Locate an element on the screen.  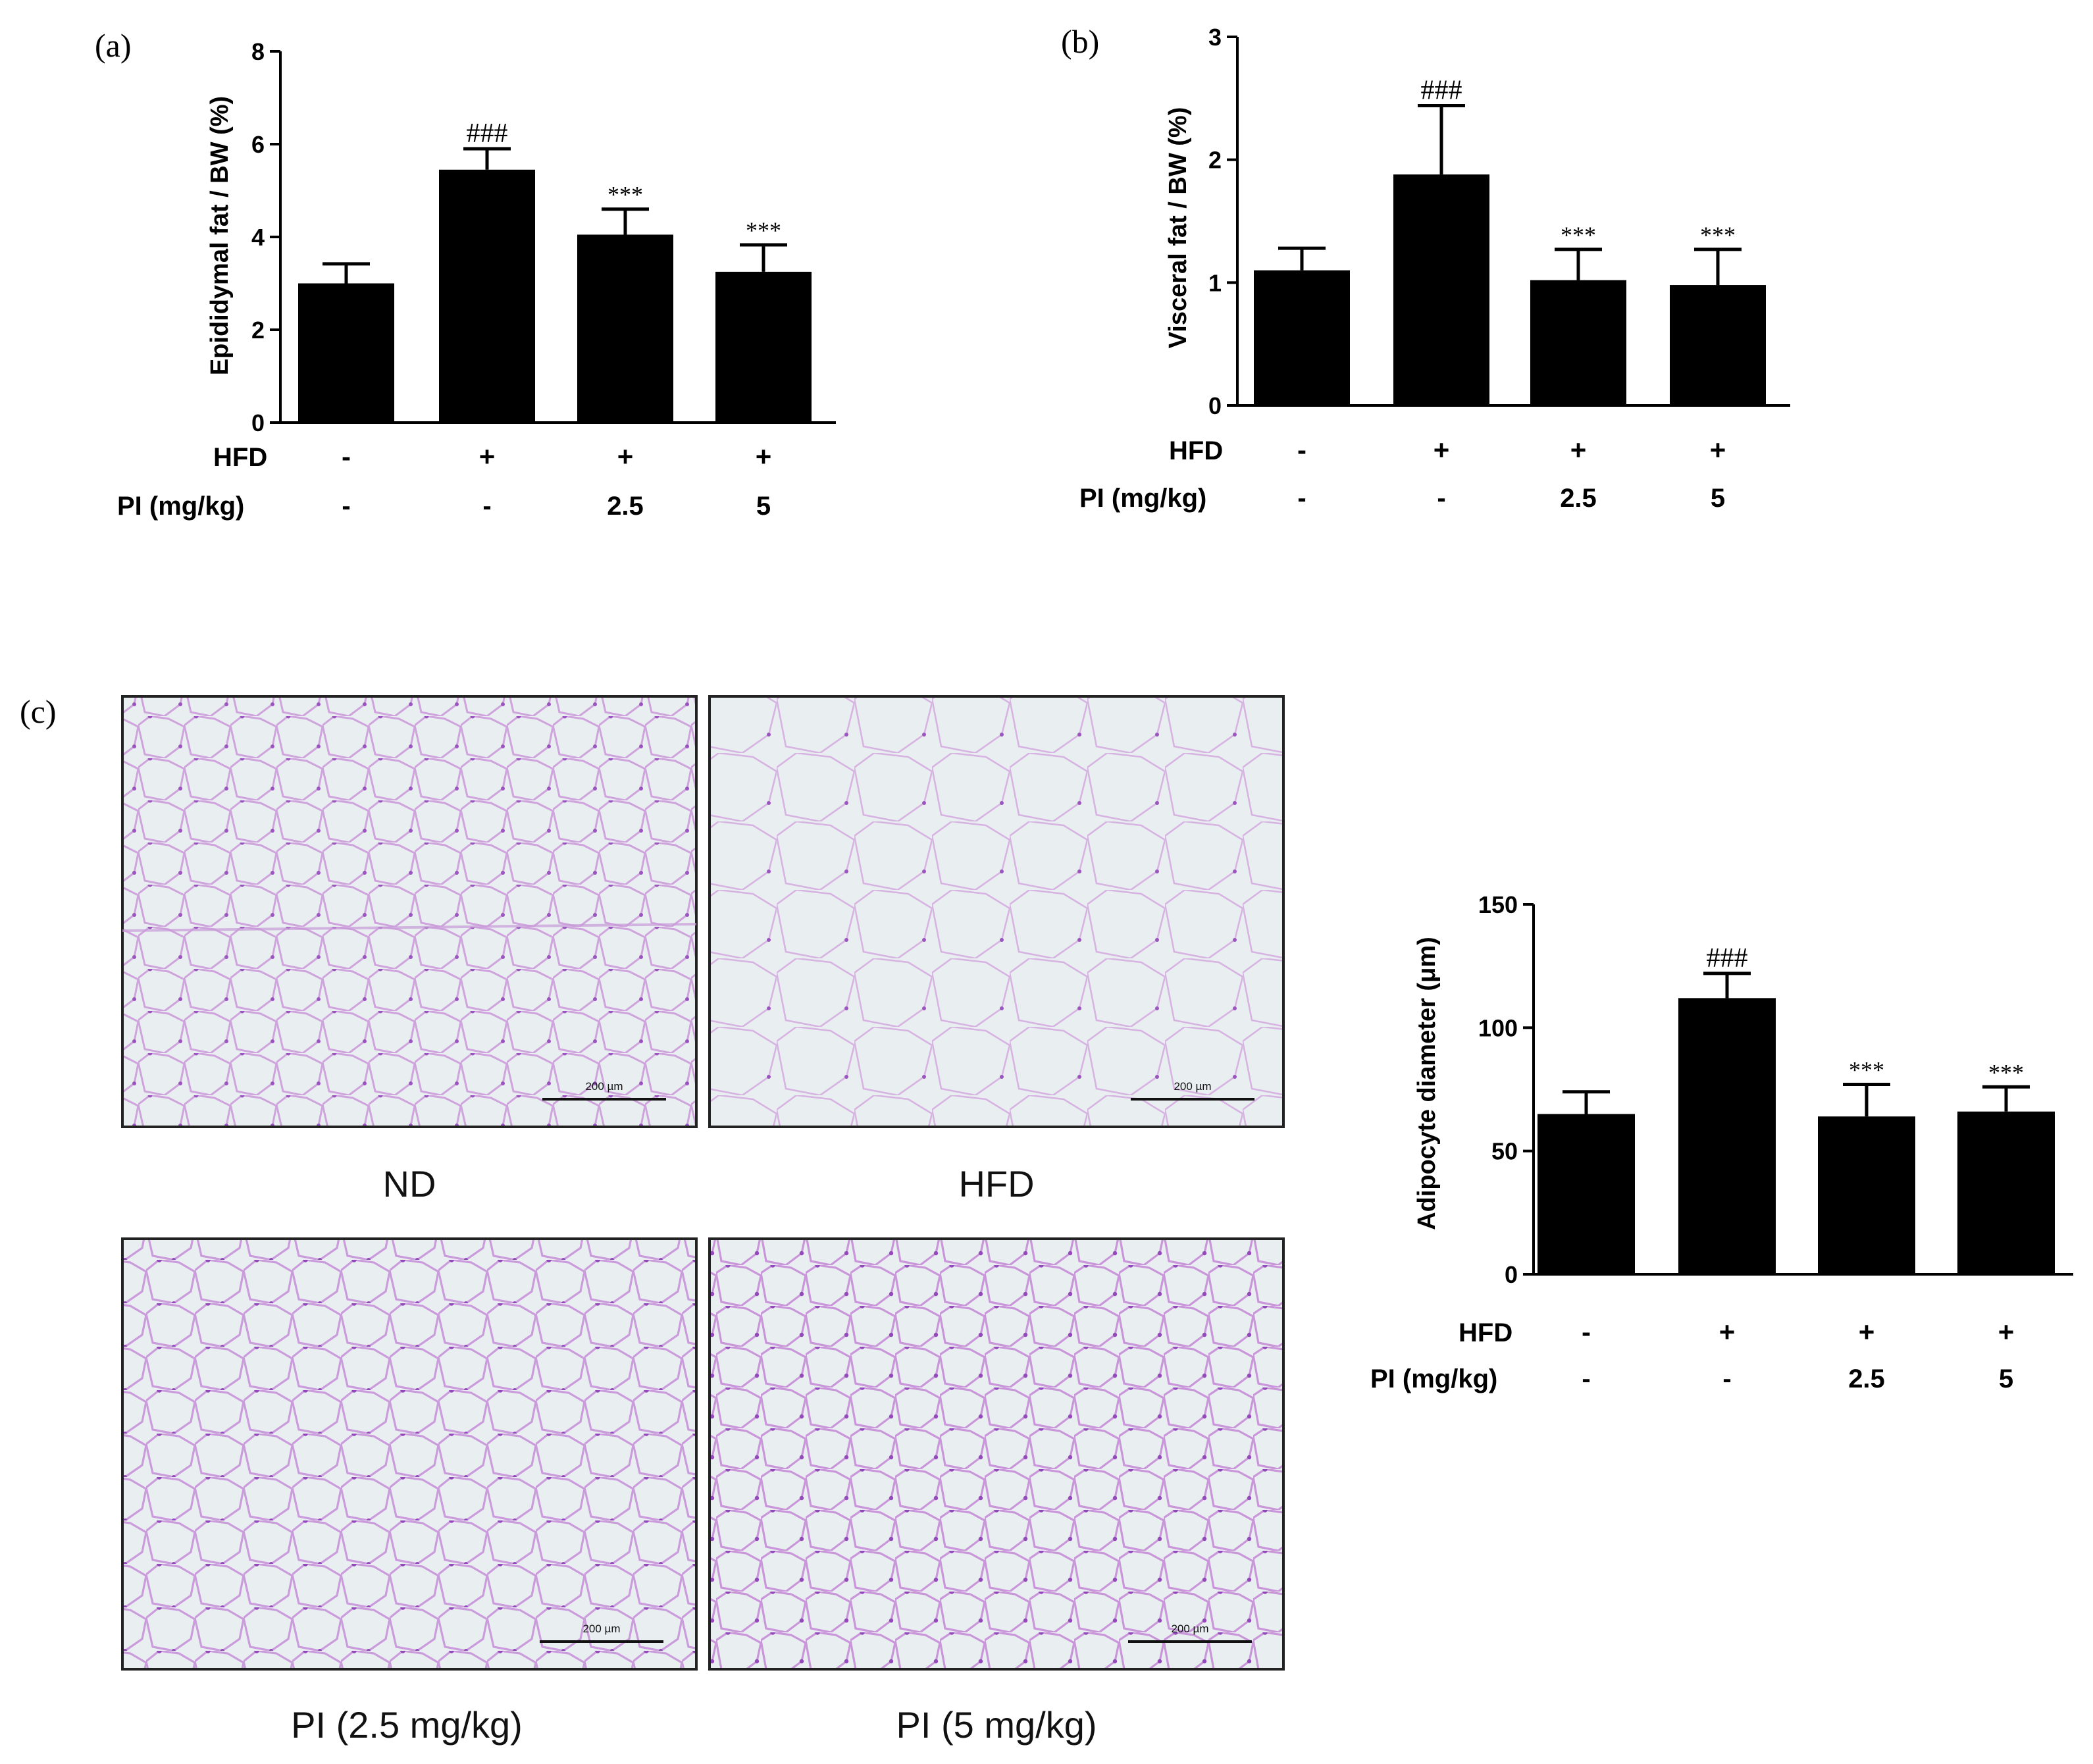
y-axis-label: Visceral fat / BW (%) is located at coordinates (1178, 228).